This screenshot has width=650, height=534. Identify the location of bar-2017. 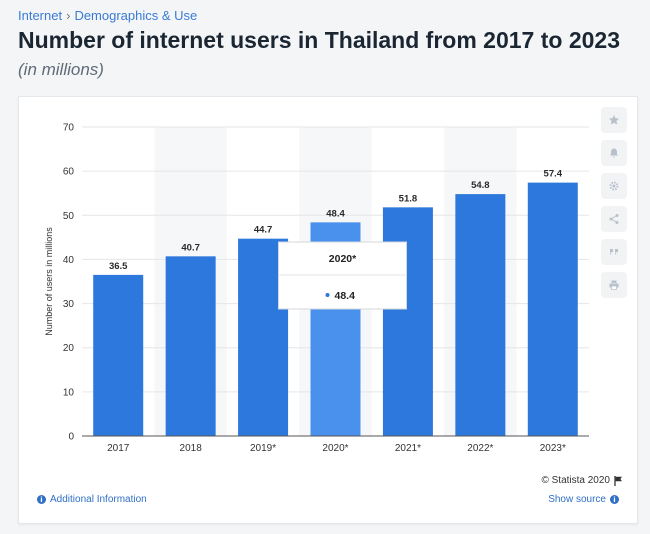
(118, 355).